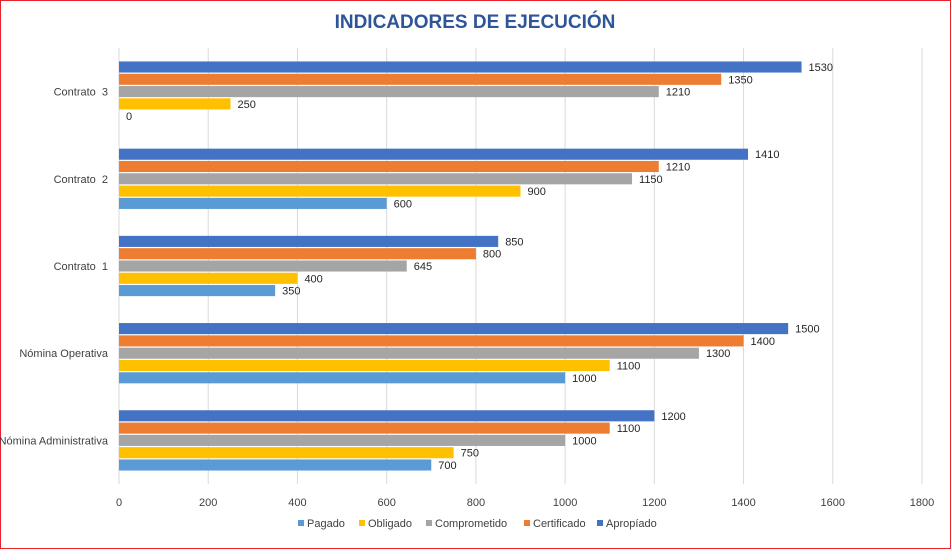  What do you see at coordinates (492, 255) in the screenshot?
I see `data-label-contrato-1-certificado: 800` at bounding box center [492, 255].